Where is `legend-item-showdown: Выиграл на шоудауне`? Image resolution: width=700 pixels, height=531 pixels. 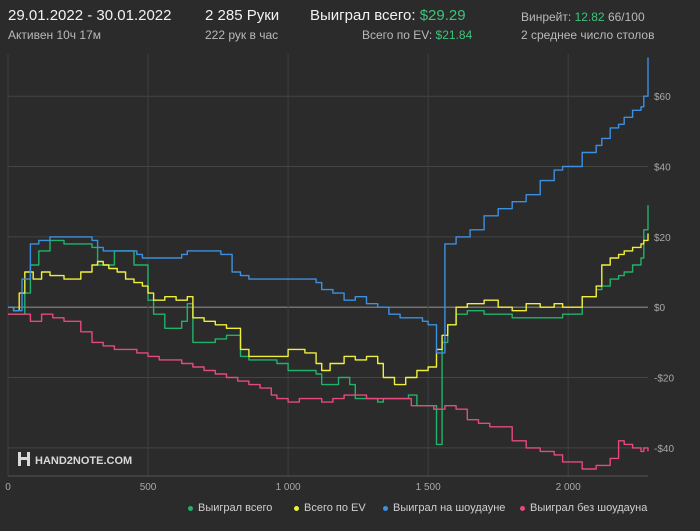
legend-item-showdown: Выиграл на шоудауне is located at coordinates (444, 508).